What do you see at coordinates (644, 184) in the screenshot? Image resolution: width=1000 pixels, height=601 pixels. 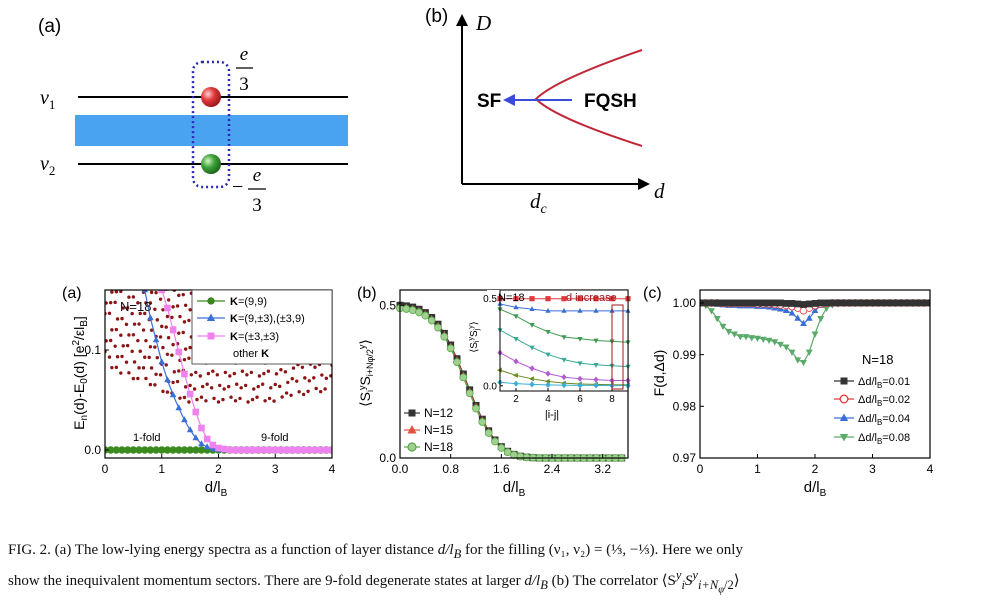 I see `phase-x-arrow` at bounding box center [644, 184].